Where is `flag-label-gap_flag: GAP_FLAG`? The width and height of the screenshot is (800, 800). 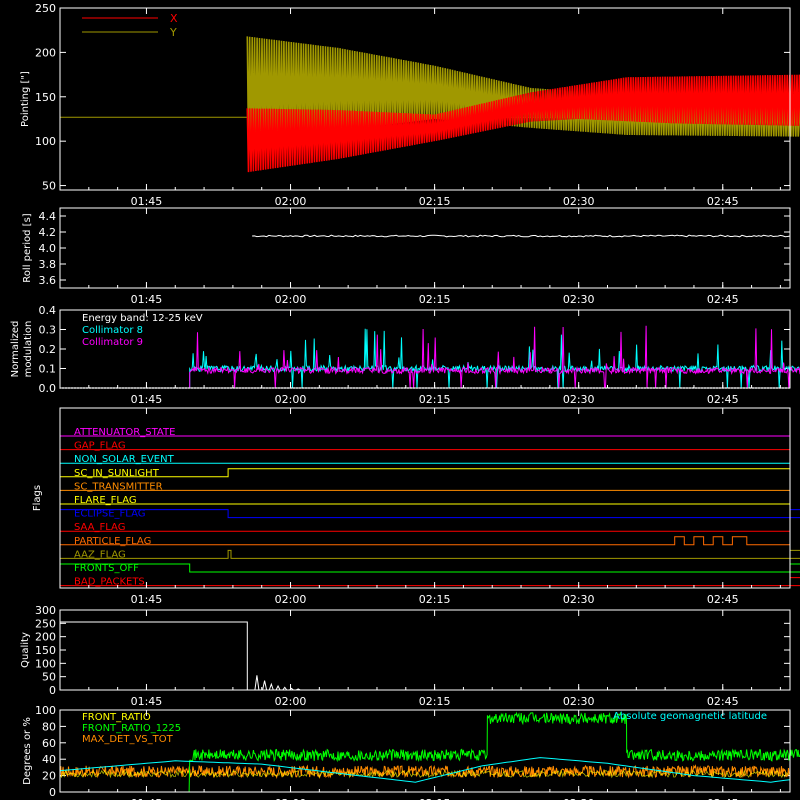 flag-label-gap_flag: GAP_FLAG is located at coordinates (100, 446).